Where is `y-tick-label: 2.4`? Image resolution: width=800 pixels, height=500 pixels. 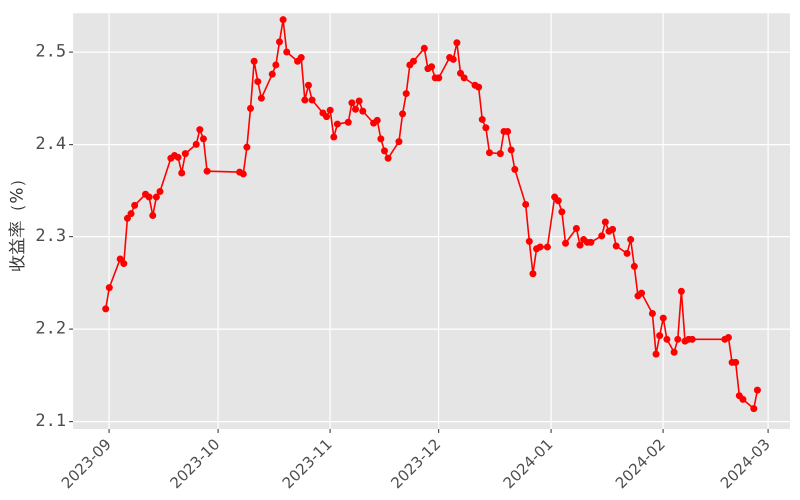
y-tick-label: 2.4 is located at coordinates (50, 144).